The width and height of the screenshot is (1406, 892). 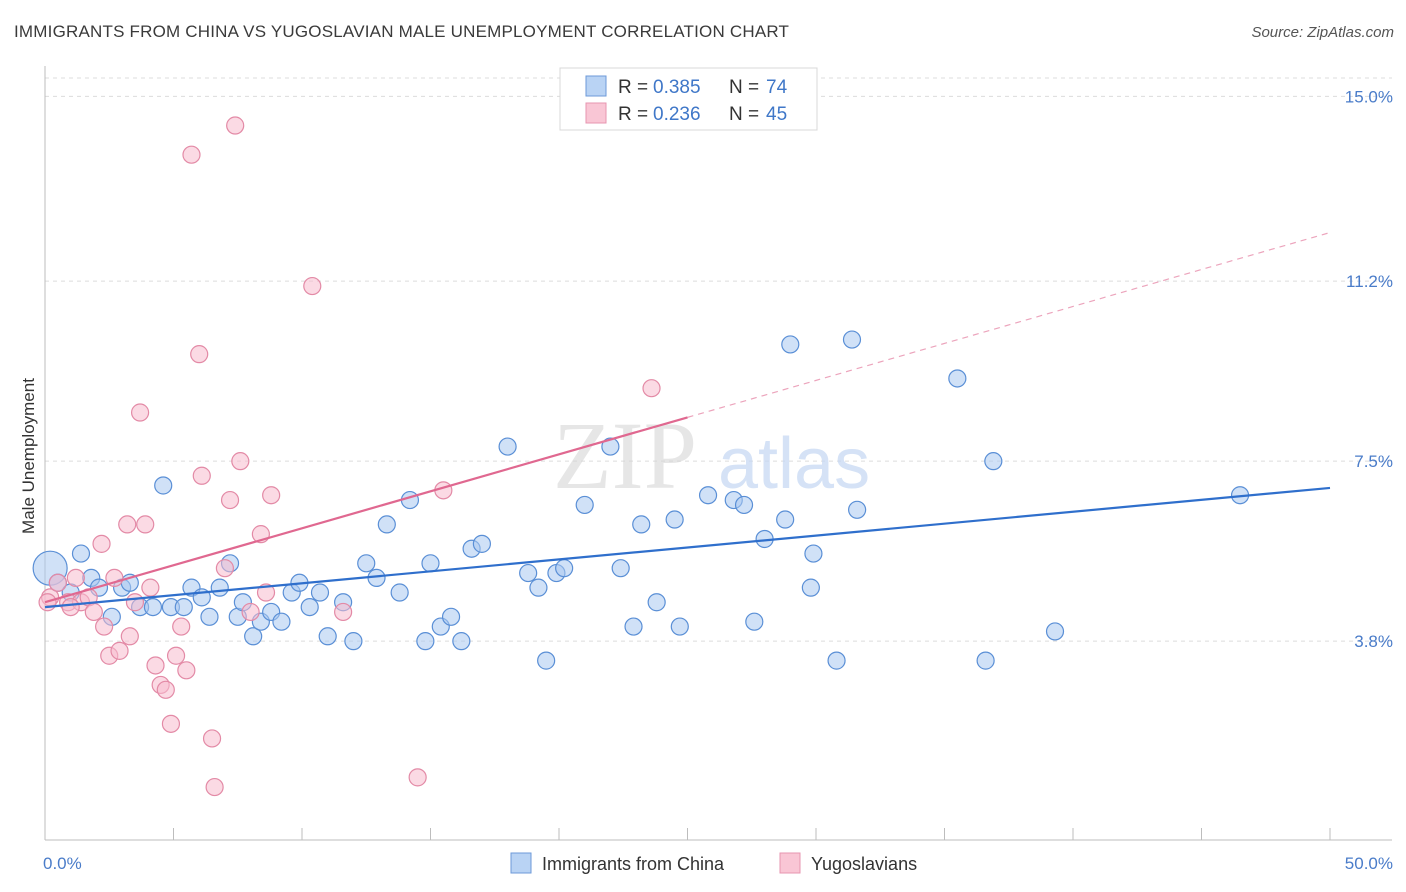 What do you see at coordinates (633, 87) in the screenshot?
I see `legend-china-r-label: R =` at bounding box center [633, 87].